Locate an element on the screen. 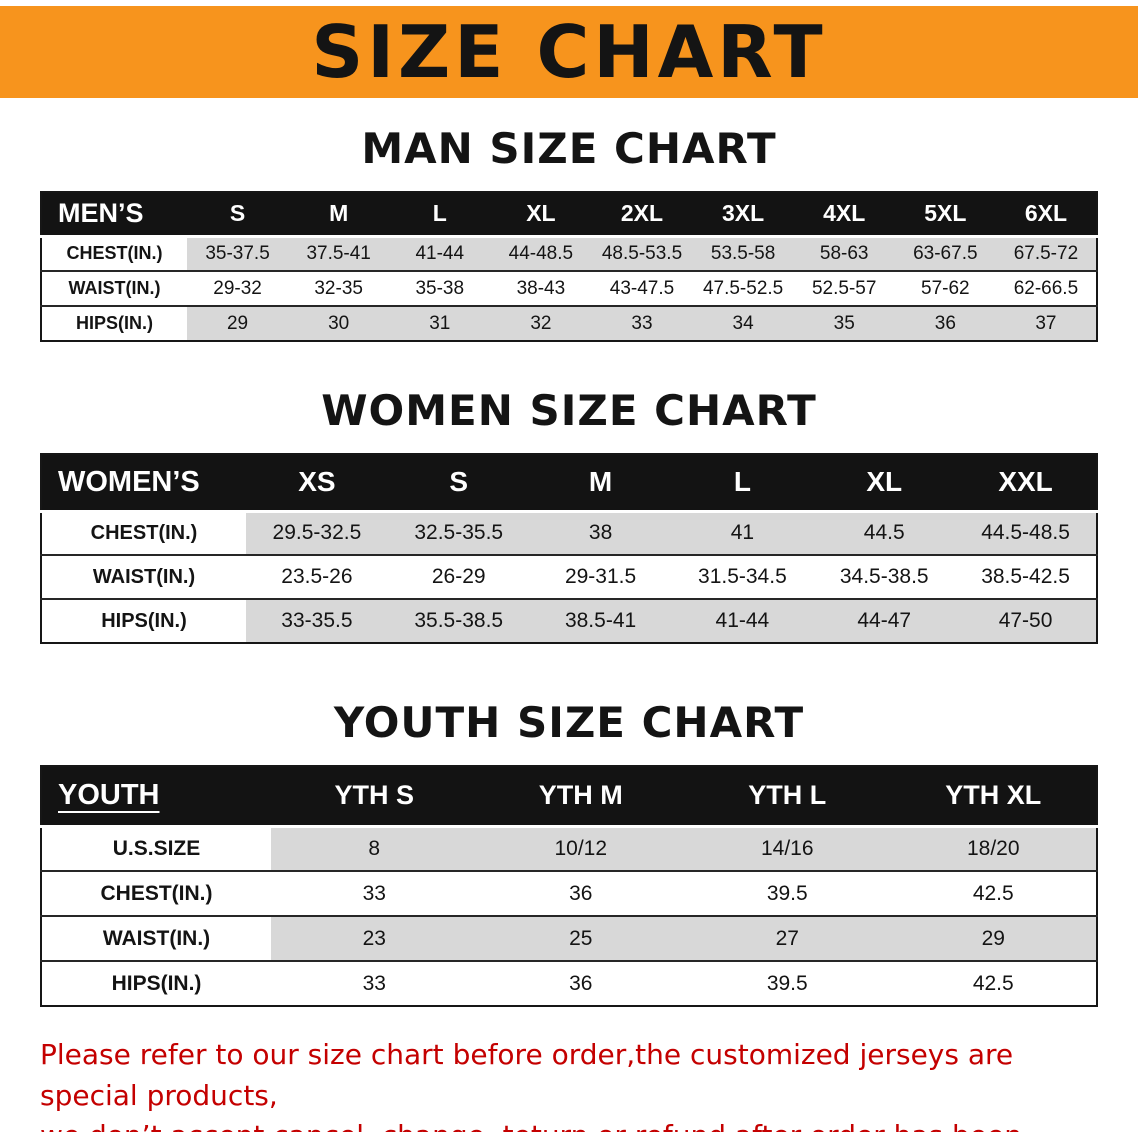 This screenshot has height=1132, width=1138. size-value: 32.5-35.5 is located at coordinates (458, 532).